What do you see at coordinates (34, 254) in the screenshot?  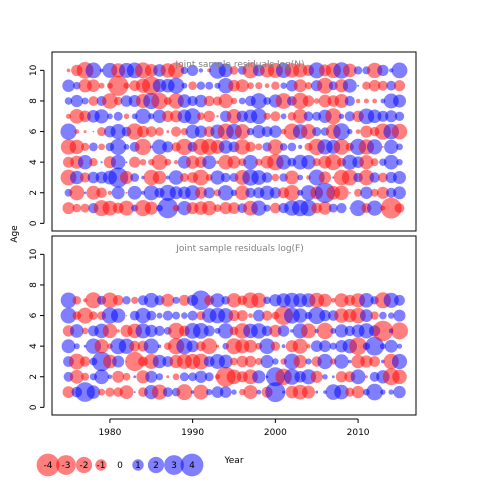 I see `y-tick-label: 10` at bounding box center [34, 254].